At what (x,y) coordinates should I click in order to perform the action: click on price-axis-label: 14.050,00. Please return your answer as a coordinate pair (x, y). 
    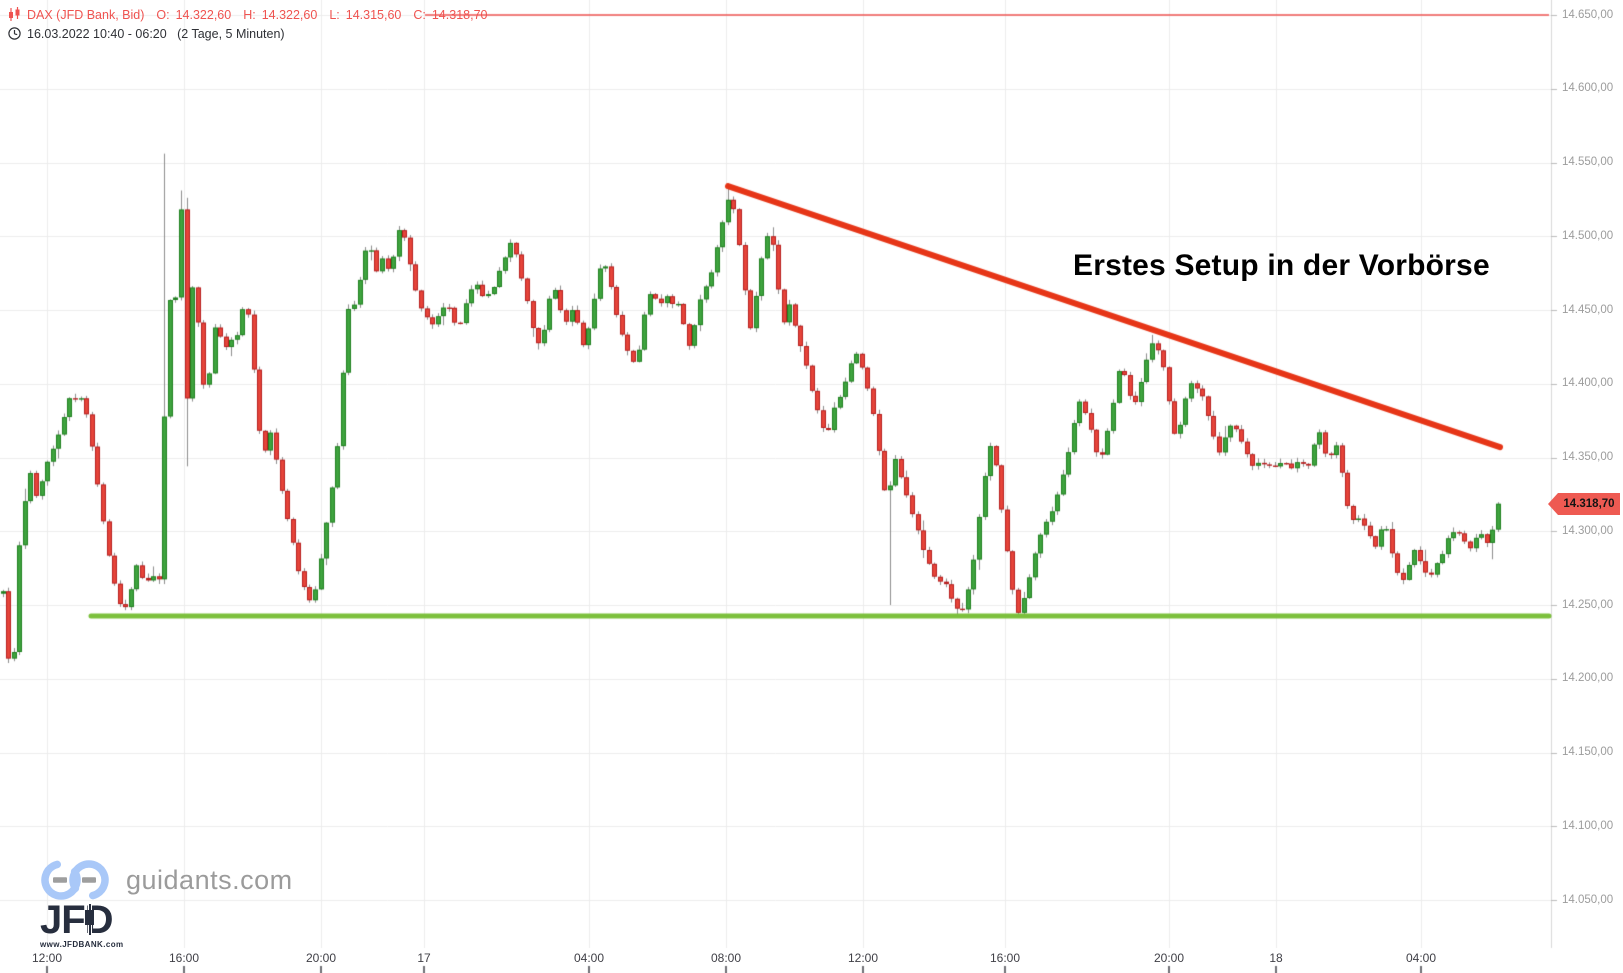
    Looking at the image, I should click on (1588, 899).